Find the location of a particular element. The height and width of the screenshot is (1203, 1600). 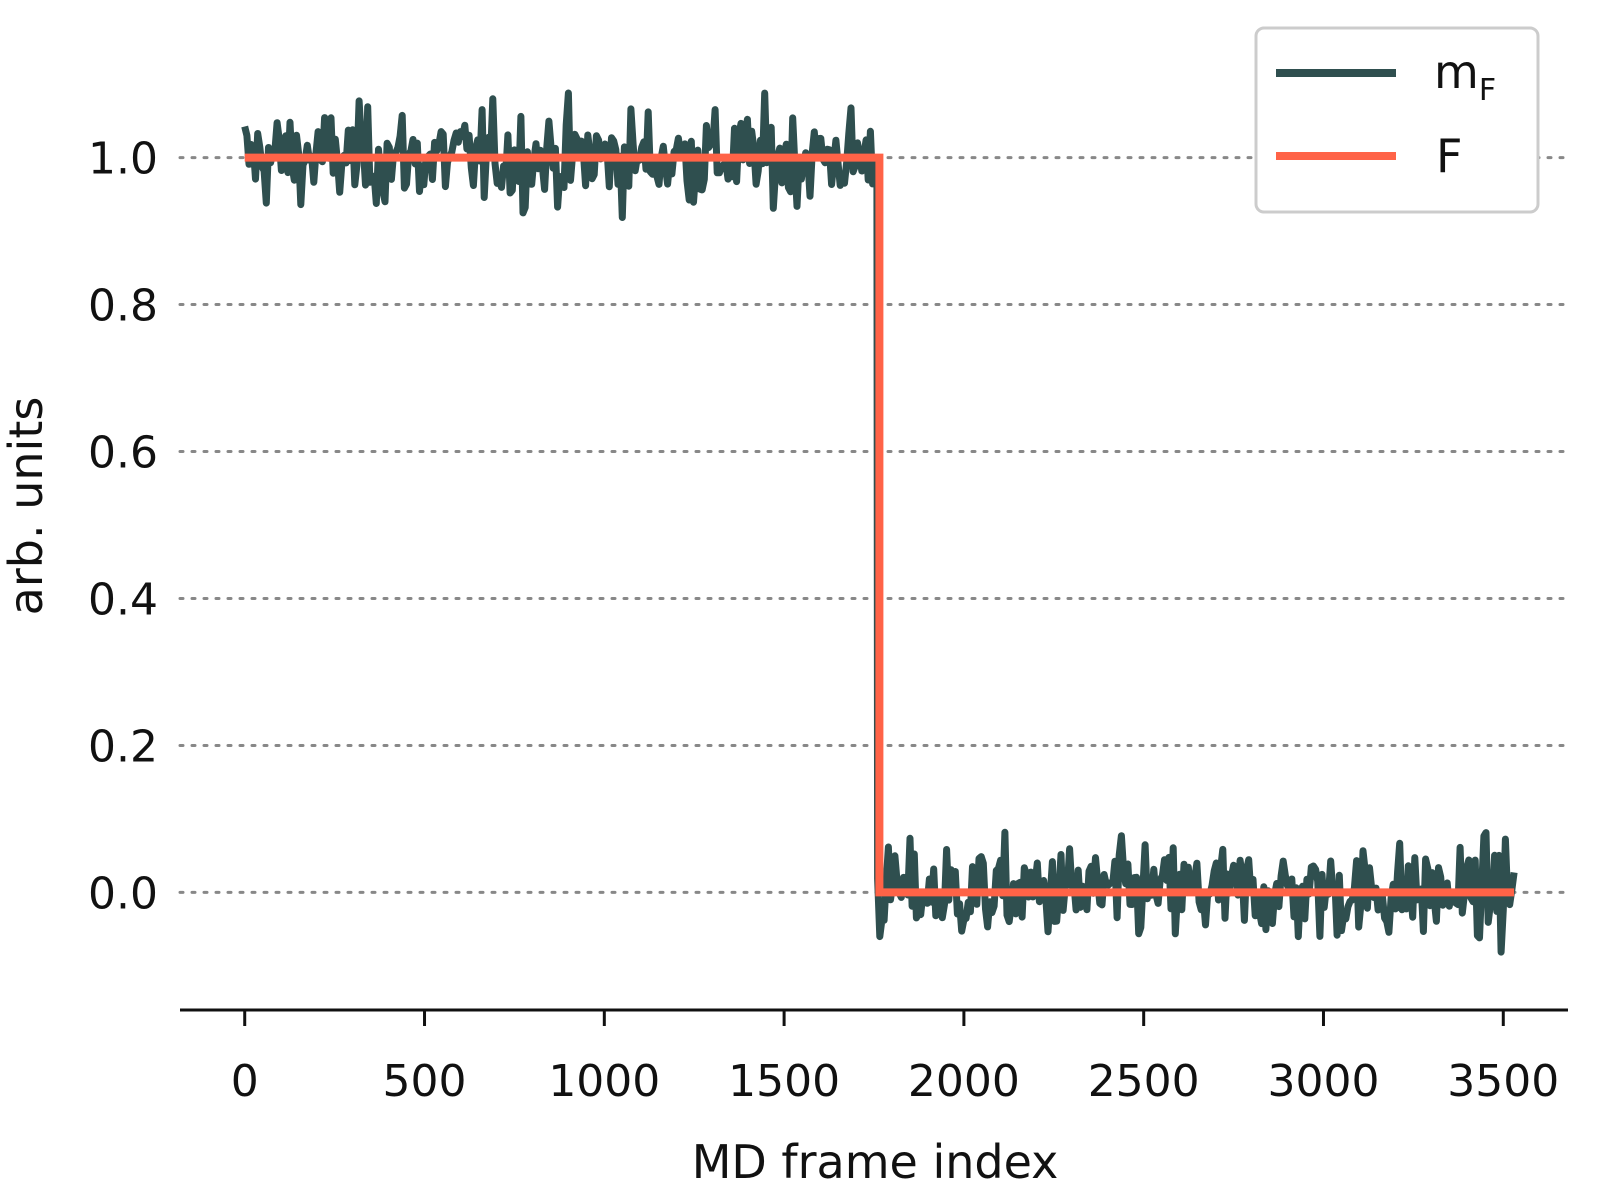

x-tick-label: 500 is located at coordinates (425, 1081).